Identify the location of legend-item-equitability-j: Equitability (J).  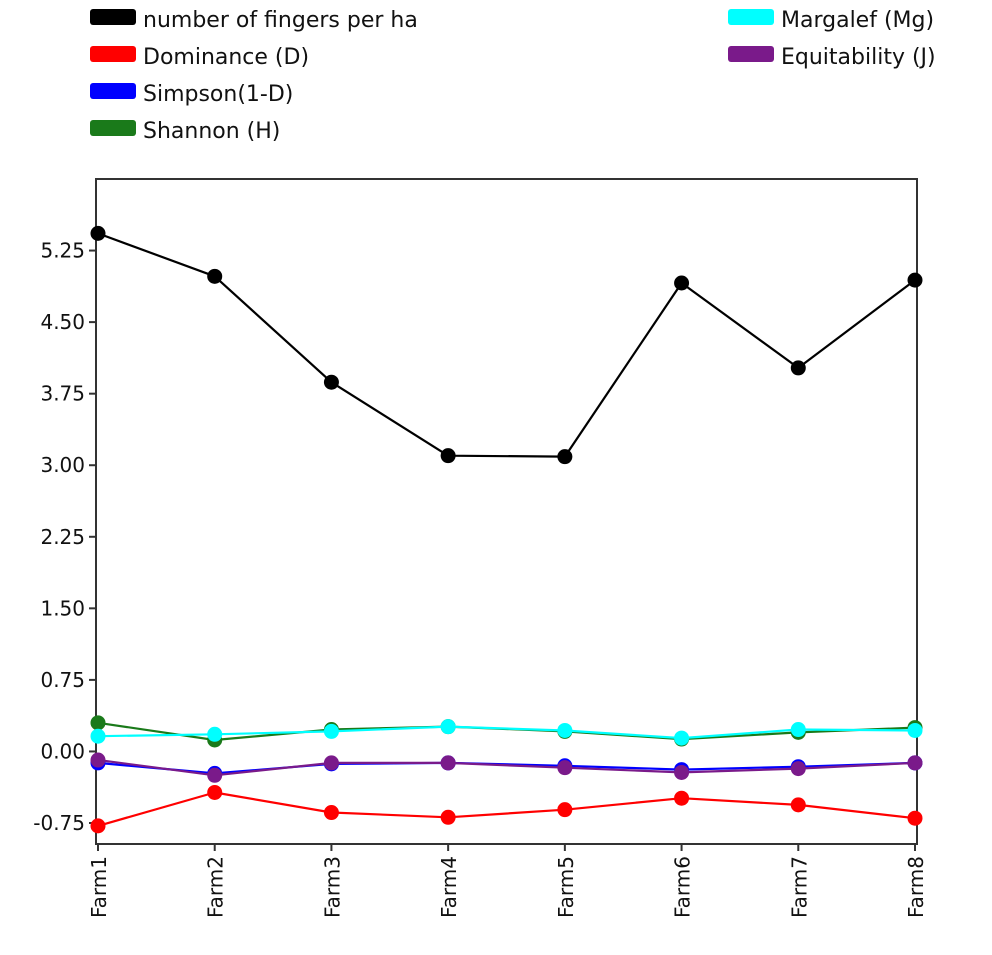
(832, 57).